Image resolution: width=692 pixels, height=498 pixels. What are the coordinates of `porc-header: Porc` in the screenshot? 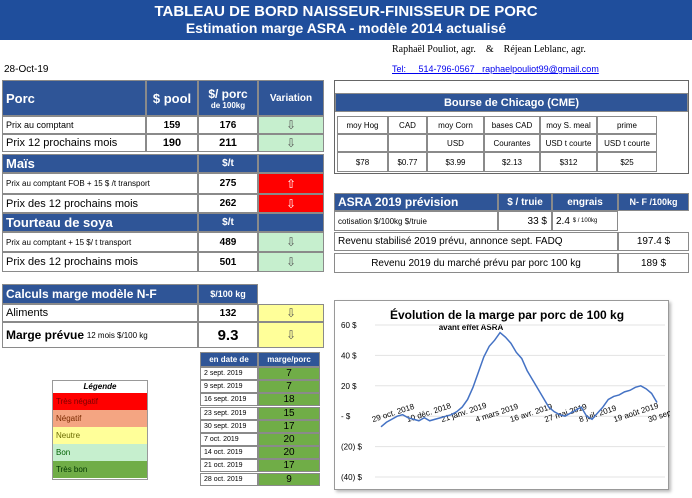 It's located at (74, 98).